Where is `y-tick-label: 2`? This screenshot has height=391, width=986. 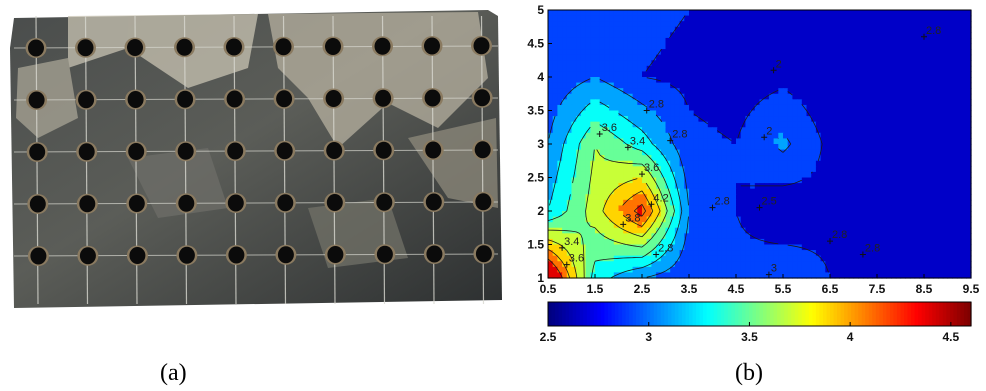 y-tick-label: 2 is located at coordinates (540, 211).